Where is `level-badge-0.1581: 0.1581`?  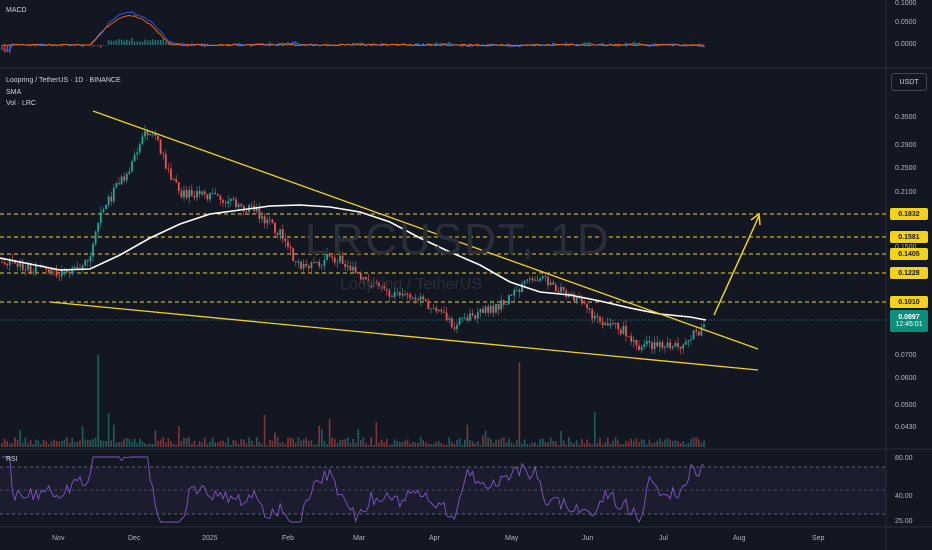 level-badge-0.1581: 0.1581 is located at coordinates (909, 237).